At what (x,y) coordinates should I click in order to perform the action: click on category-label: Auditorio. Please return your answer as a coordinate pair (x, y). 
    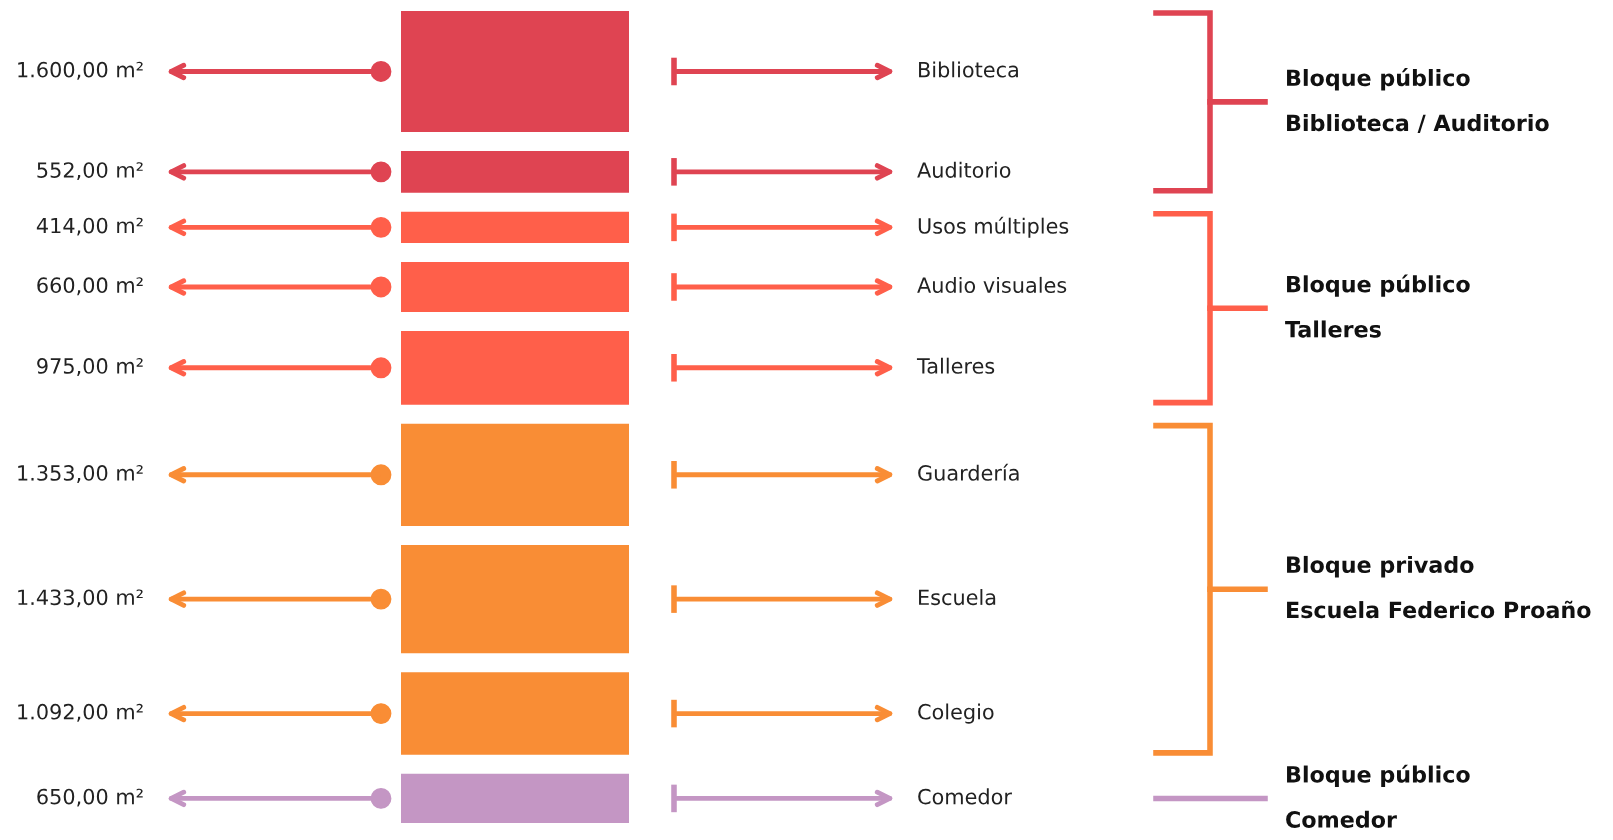
    Looking at the image, I should click on (964, 169).